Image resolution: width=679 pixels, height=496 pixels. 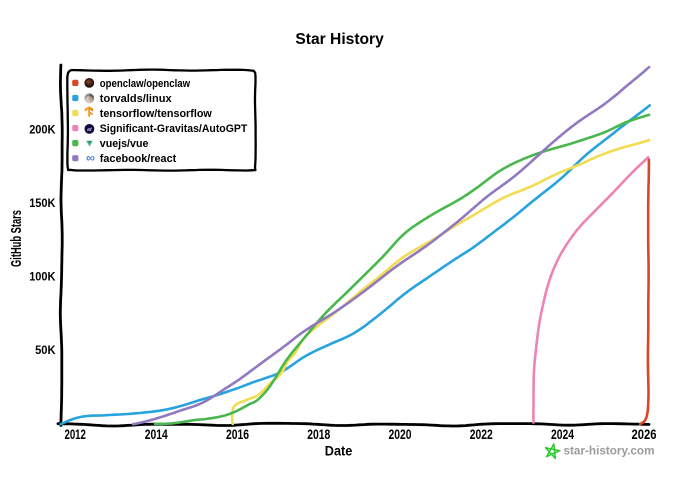 What do you see at coordinates (174, 129) in the screenshot?
I see `svg-text: Significant-Gravitas/AutoGPT` at bounding box center [174, 129].